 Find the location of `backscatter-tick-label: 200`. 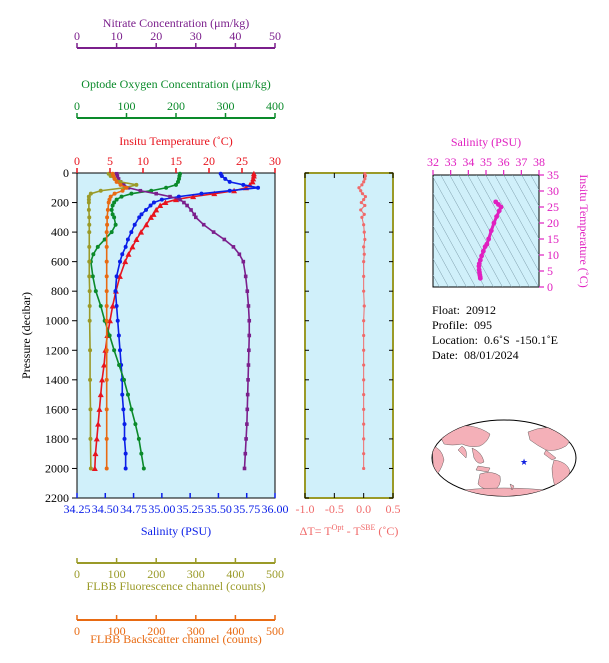

backscatter-tick-label: 200 is located at coordinates (156, 631).